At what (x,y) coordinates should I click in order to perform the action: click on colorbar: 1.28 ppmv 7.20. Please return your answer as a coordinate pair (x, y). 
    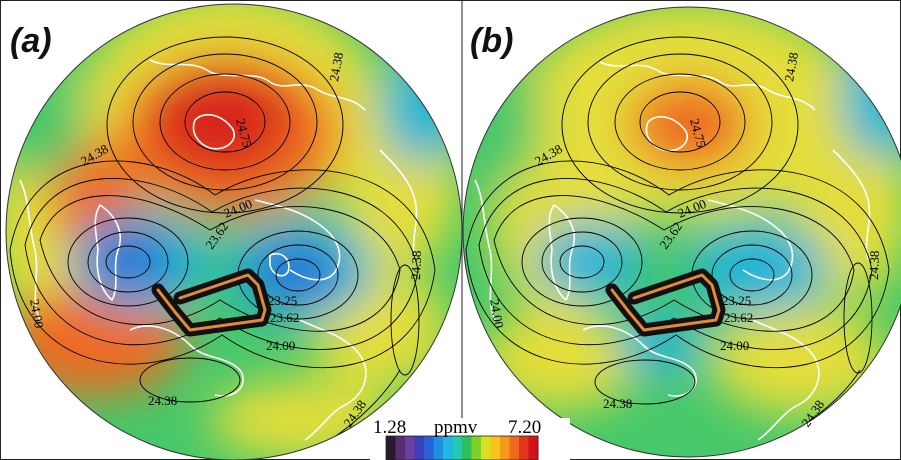
    Looking at the image, I should click on (470, 438).